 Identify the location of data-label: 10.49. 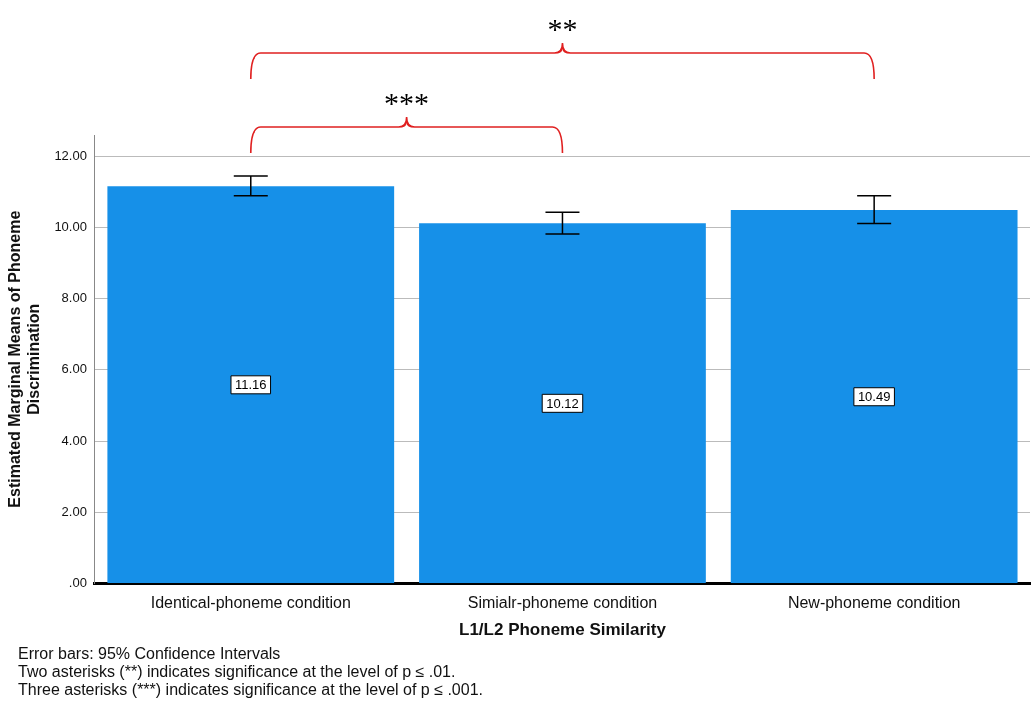
(874, 397).